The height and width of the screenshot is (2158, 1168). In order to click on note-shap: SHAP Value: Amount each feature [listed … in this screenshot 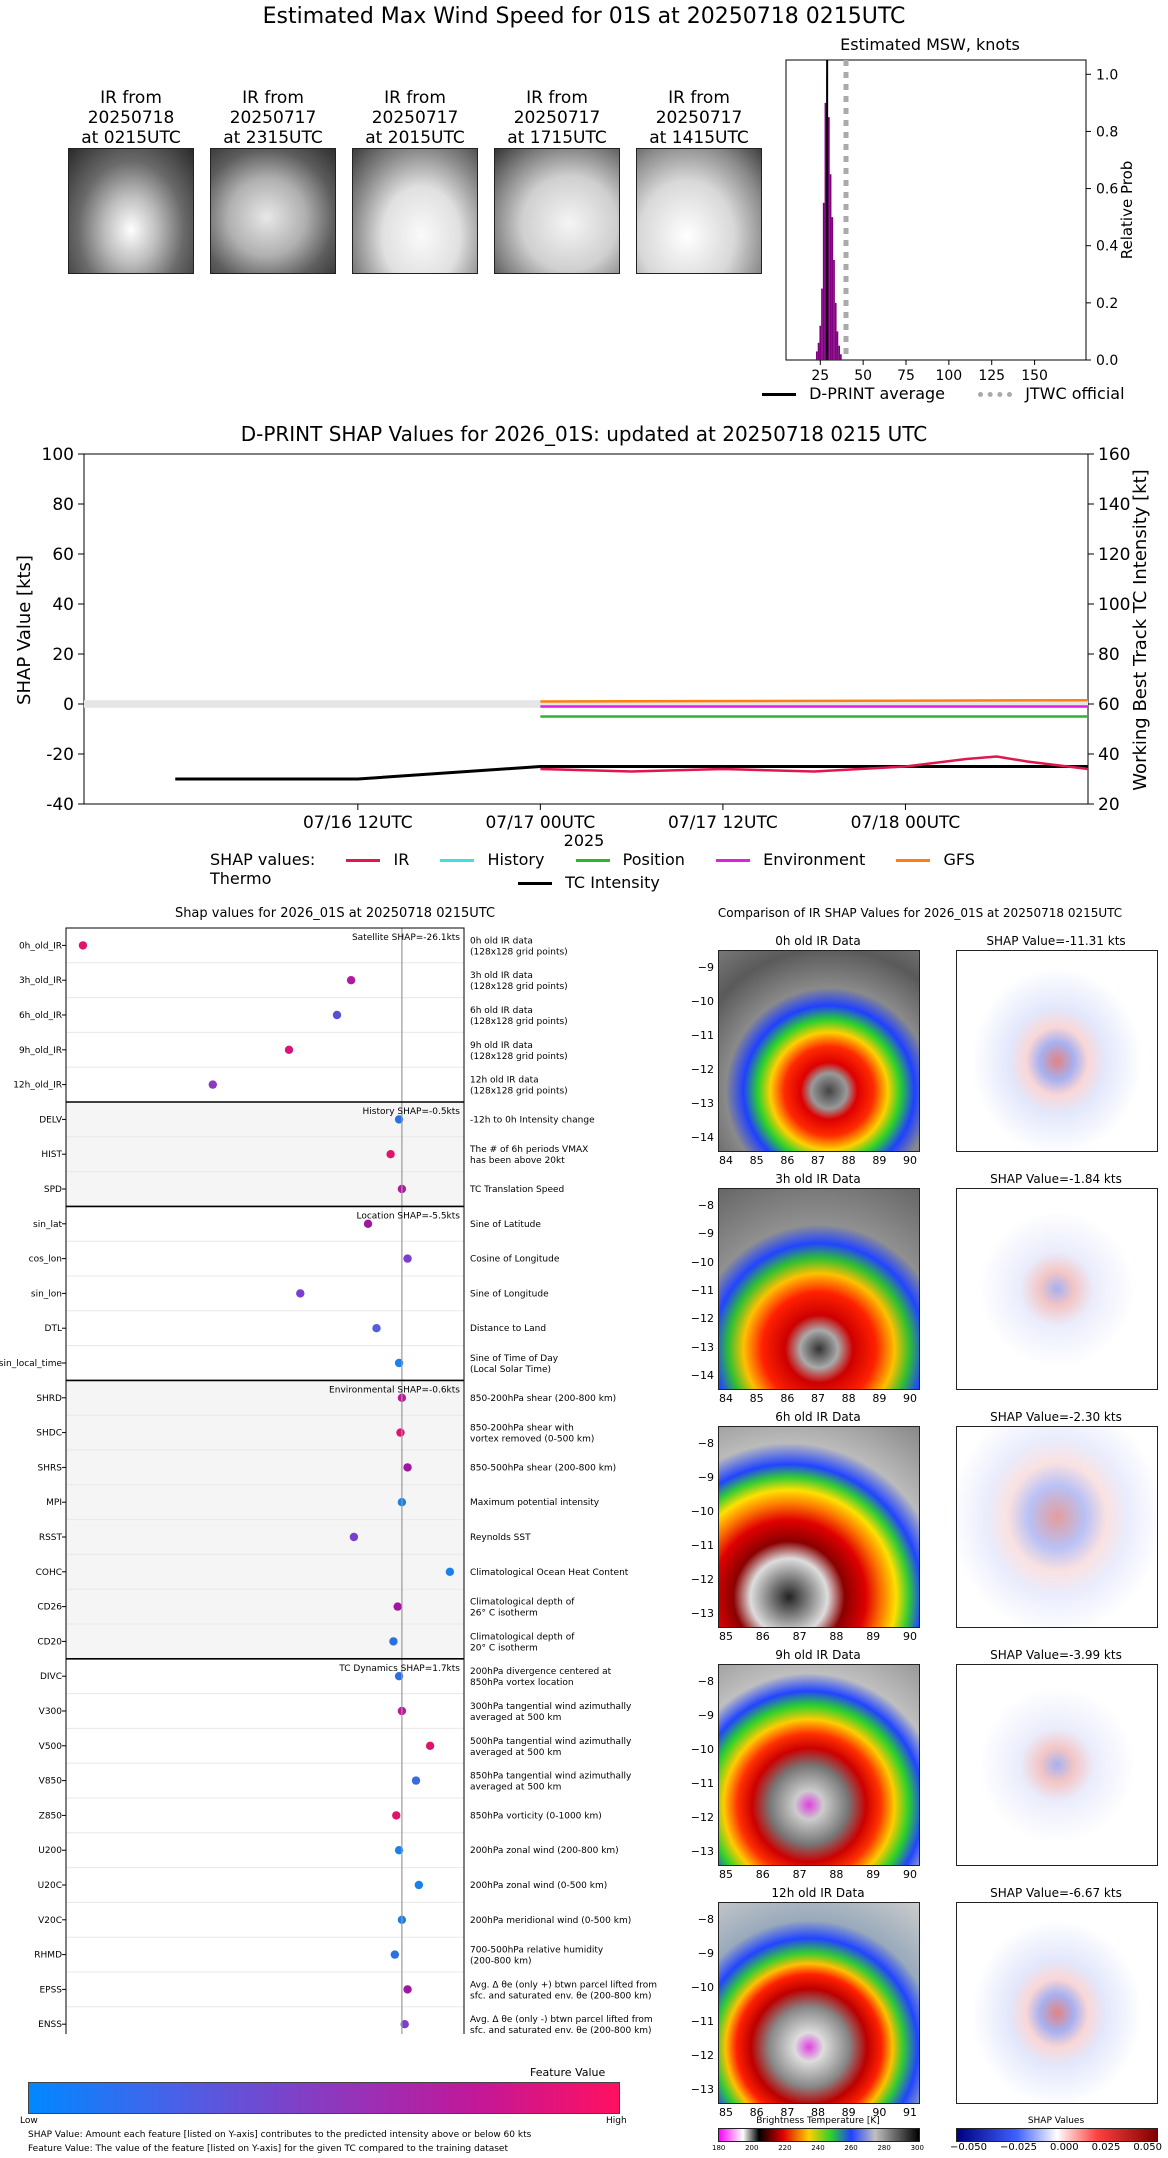, I will do `click(280, 2135)`.